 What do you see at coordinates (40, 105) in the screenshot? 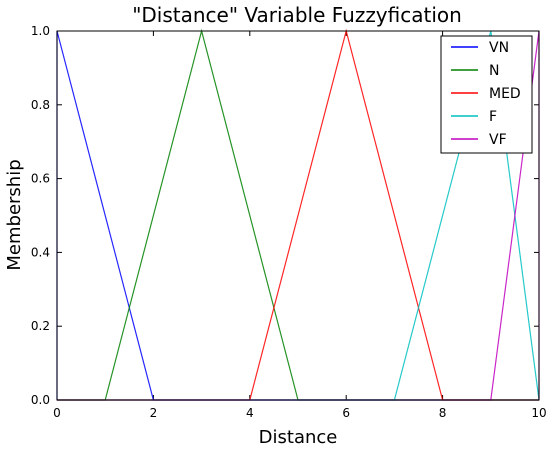
I see `y-tick-label: 0.8` at bounding box center [40, 105].